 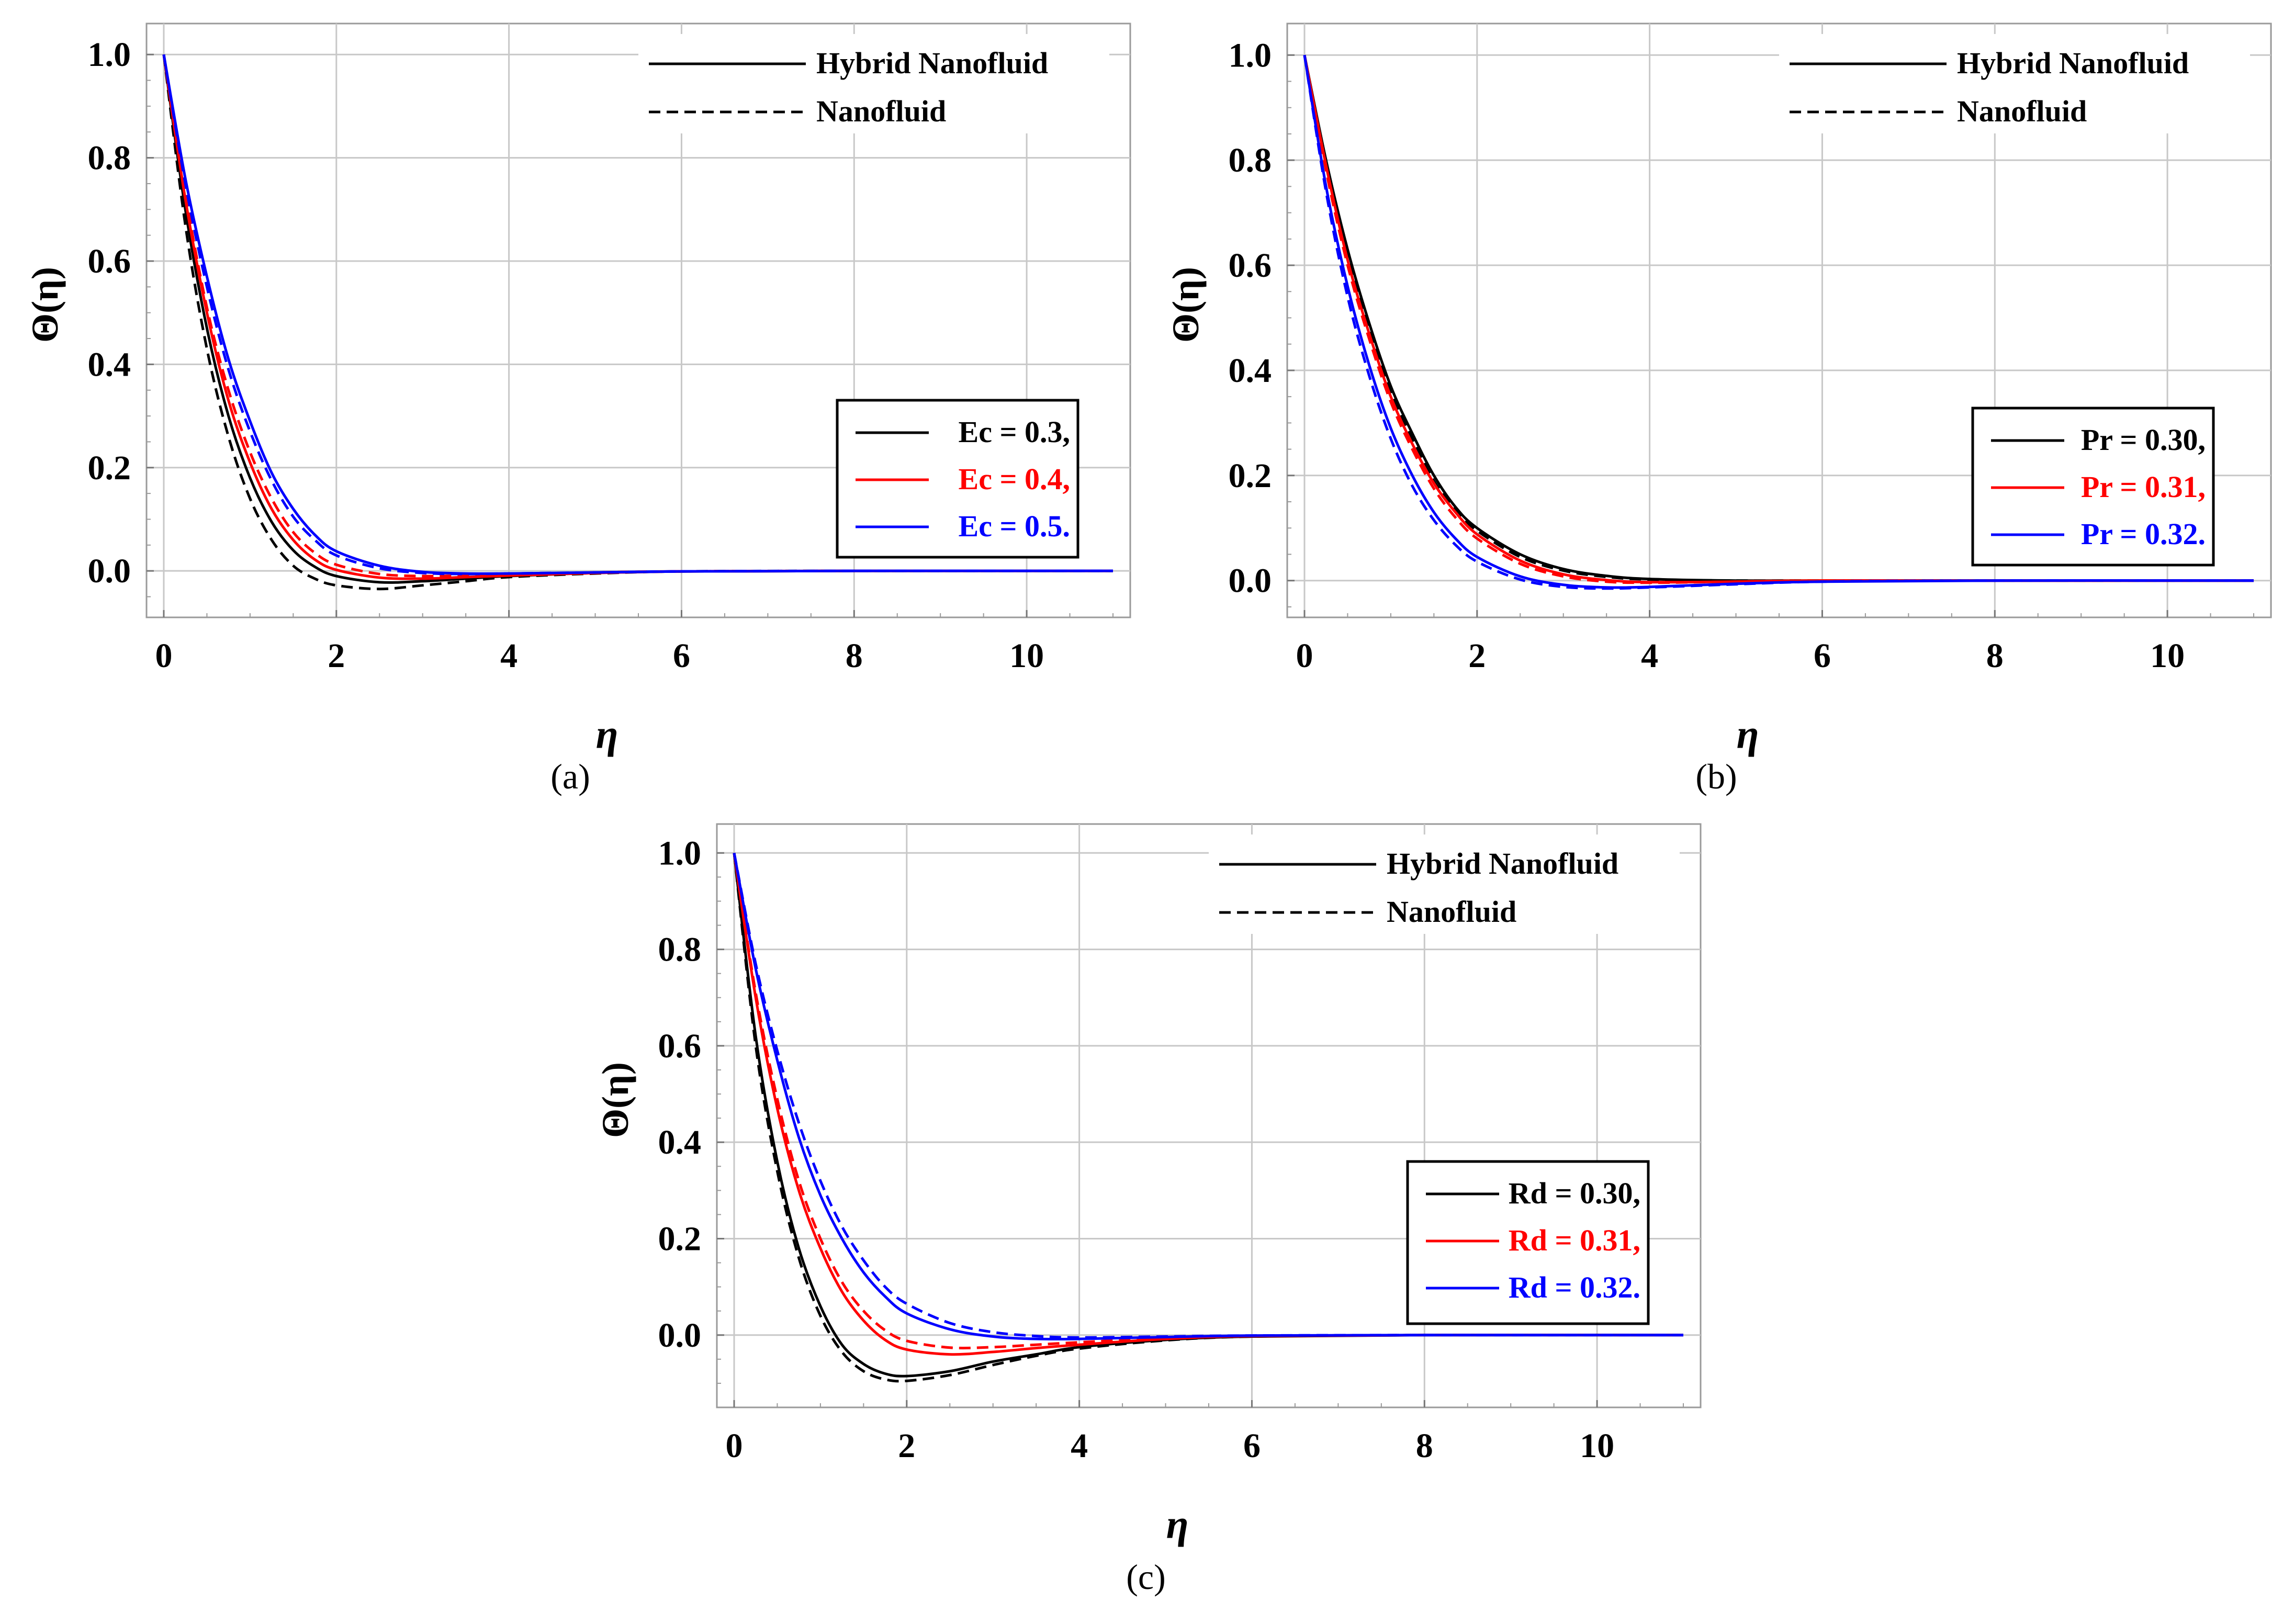 What do you see at coordinates (1575, 1240) in the screenshot?
I see `param-legend-label: Rd = 0.31,` at bounding box center [1575, 1240].